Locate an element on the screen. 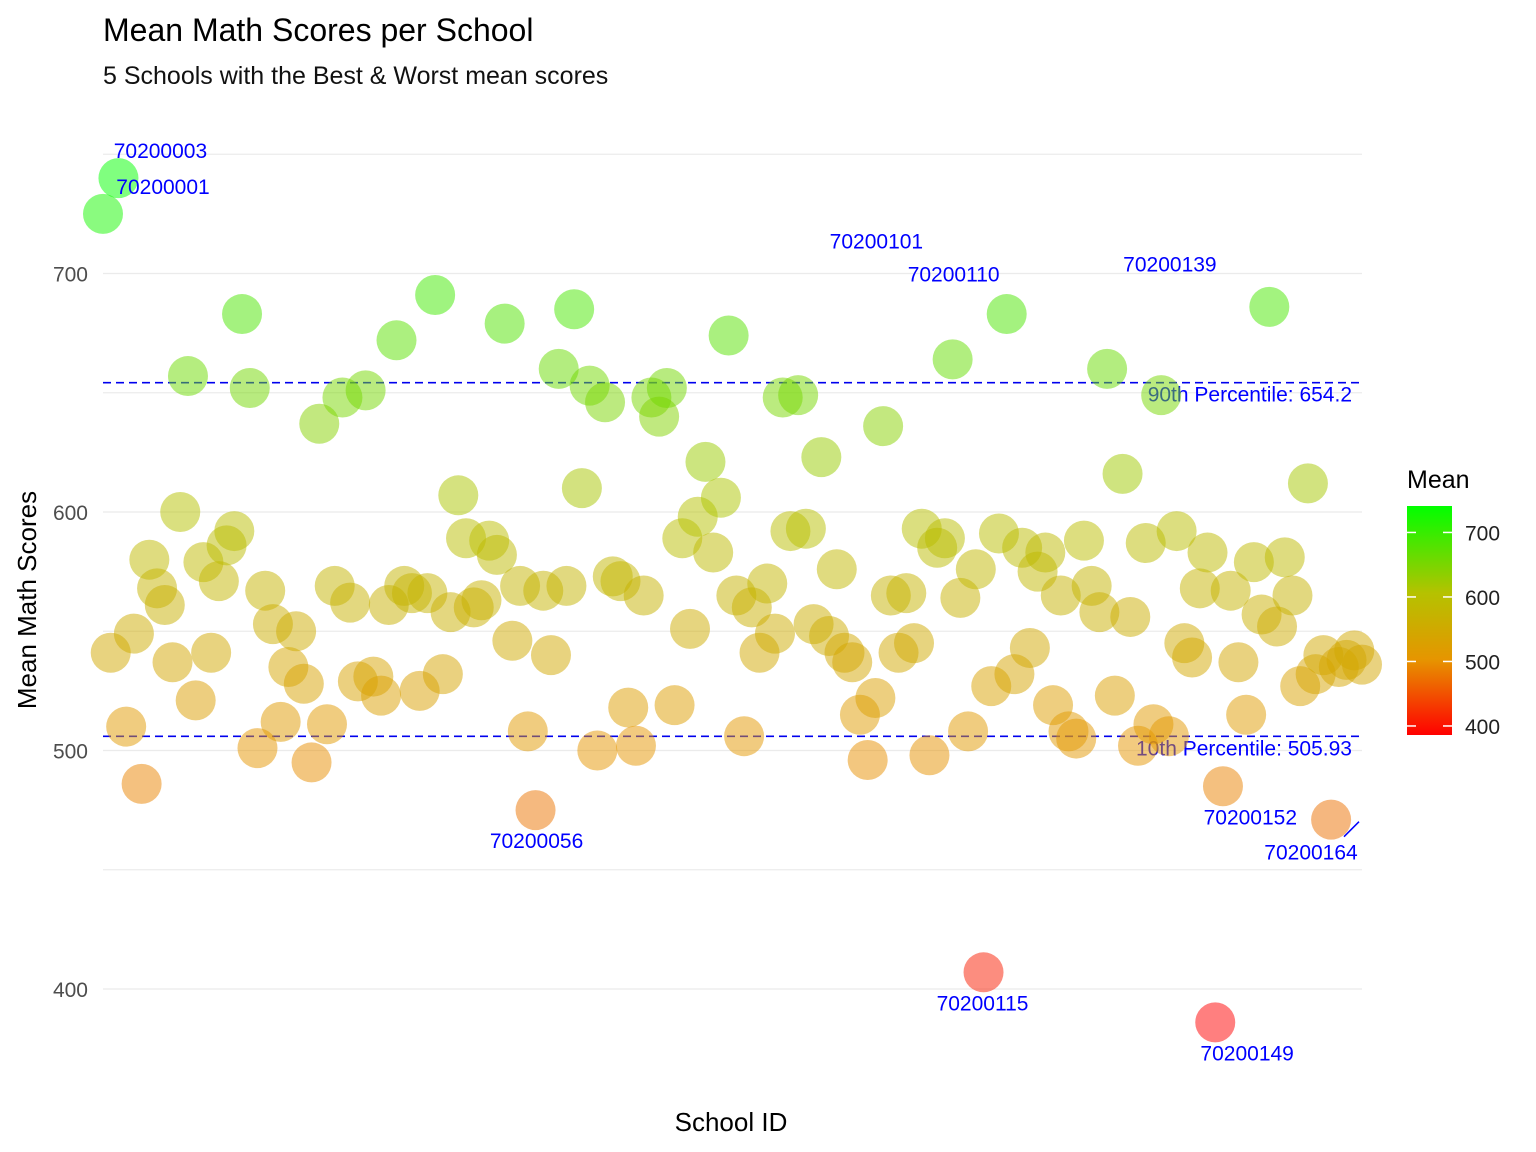  point-label: 70200115 is located at coordinates (983, 1003).